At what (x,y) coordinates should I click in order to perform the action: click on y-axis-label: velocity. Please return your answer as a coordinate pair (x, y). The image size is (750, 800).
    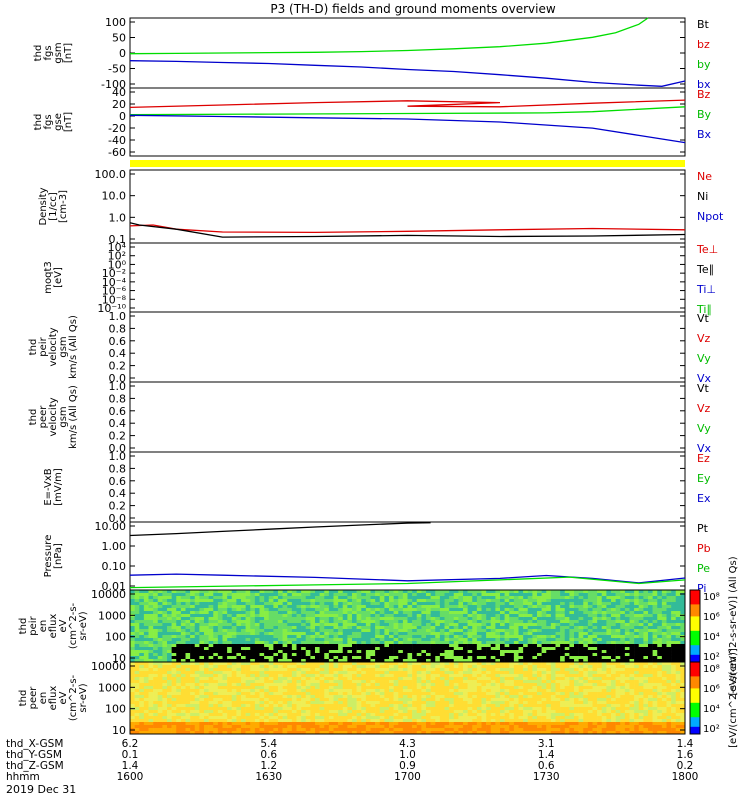
    Looking at the image, I should click on (53, 416).